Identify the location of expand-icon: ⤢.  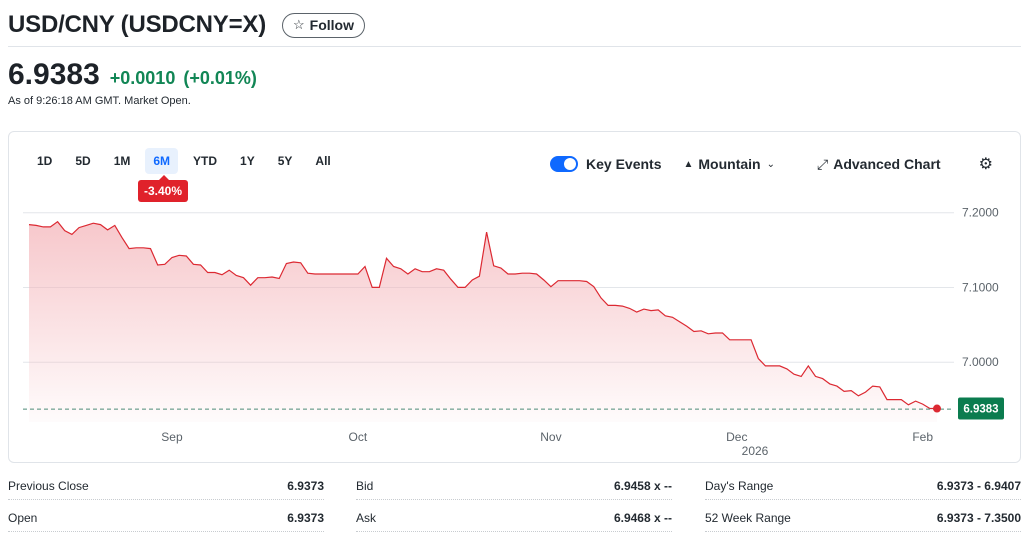
(823, 163).